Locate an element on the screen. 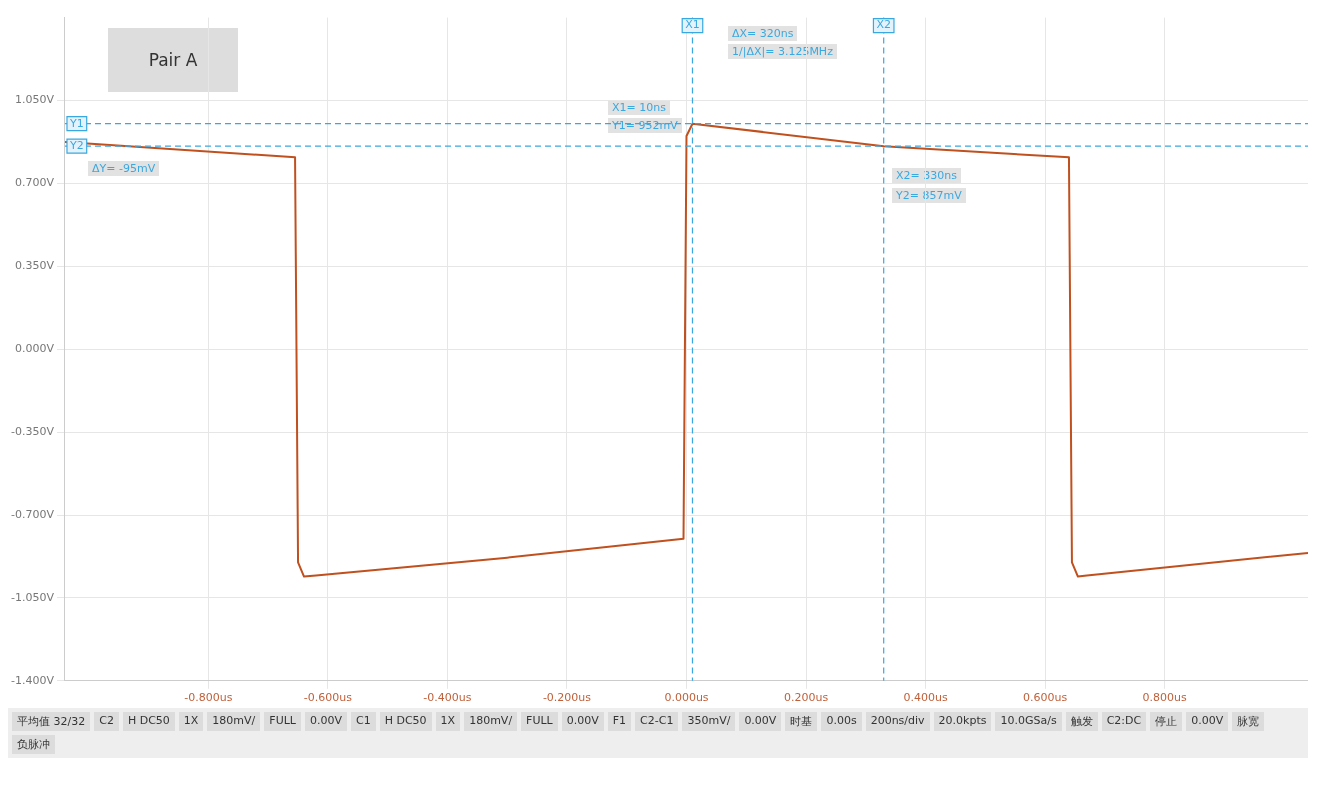 The width and height of the screenshot is (1317, 807). annotation: ΔY= -95mV is located at coordinates (124, 168).